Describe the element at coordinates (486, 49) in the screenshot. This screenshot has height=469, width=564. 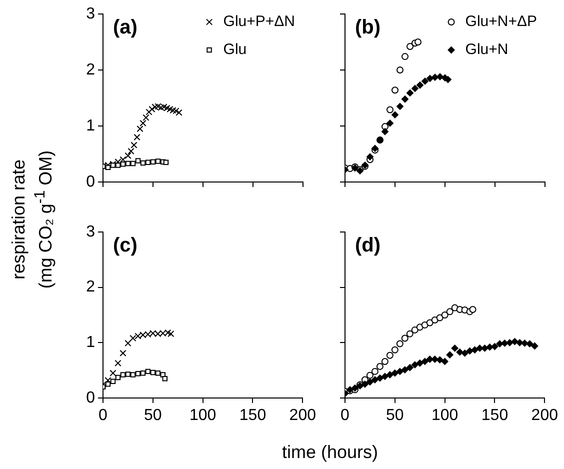
I see `legend-label: Glu+N` at that location.